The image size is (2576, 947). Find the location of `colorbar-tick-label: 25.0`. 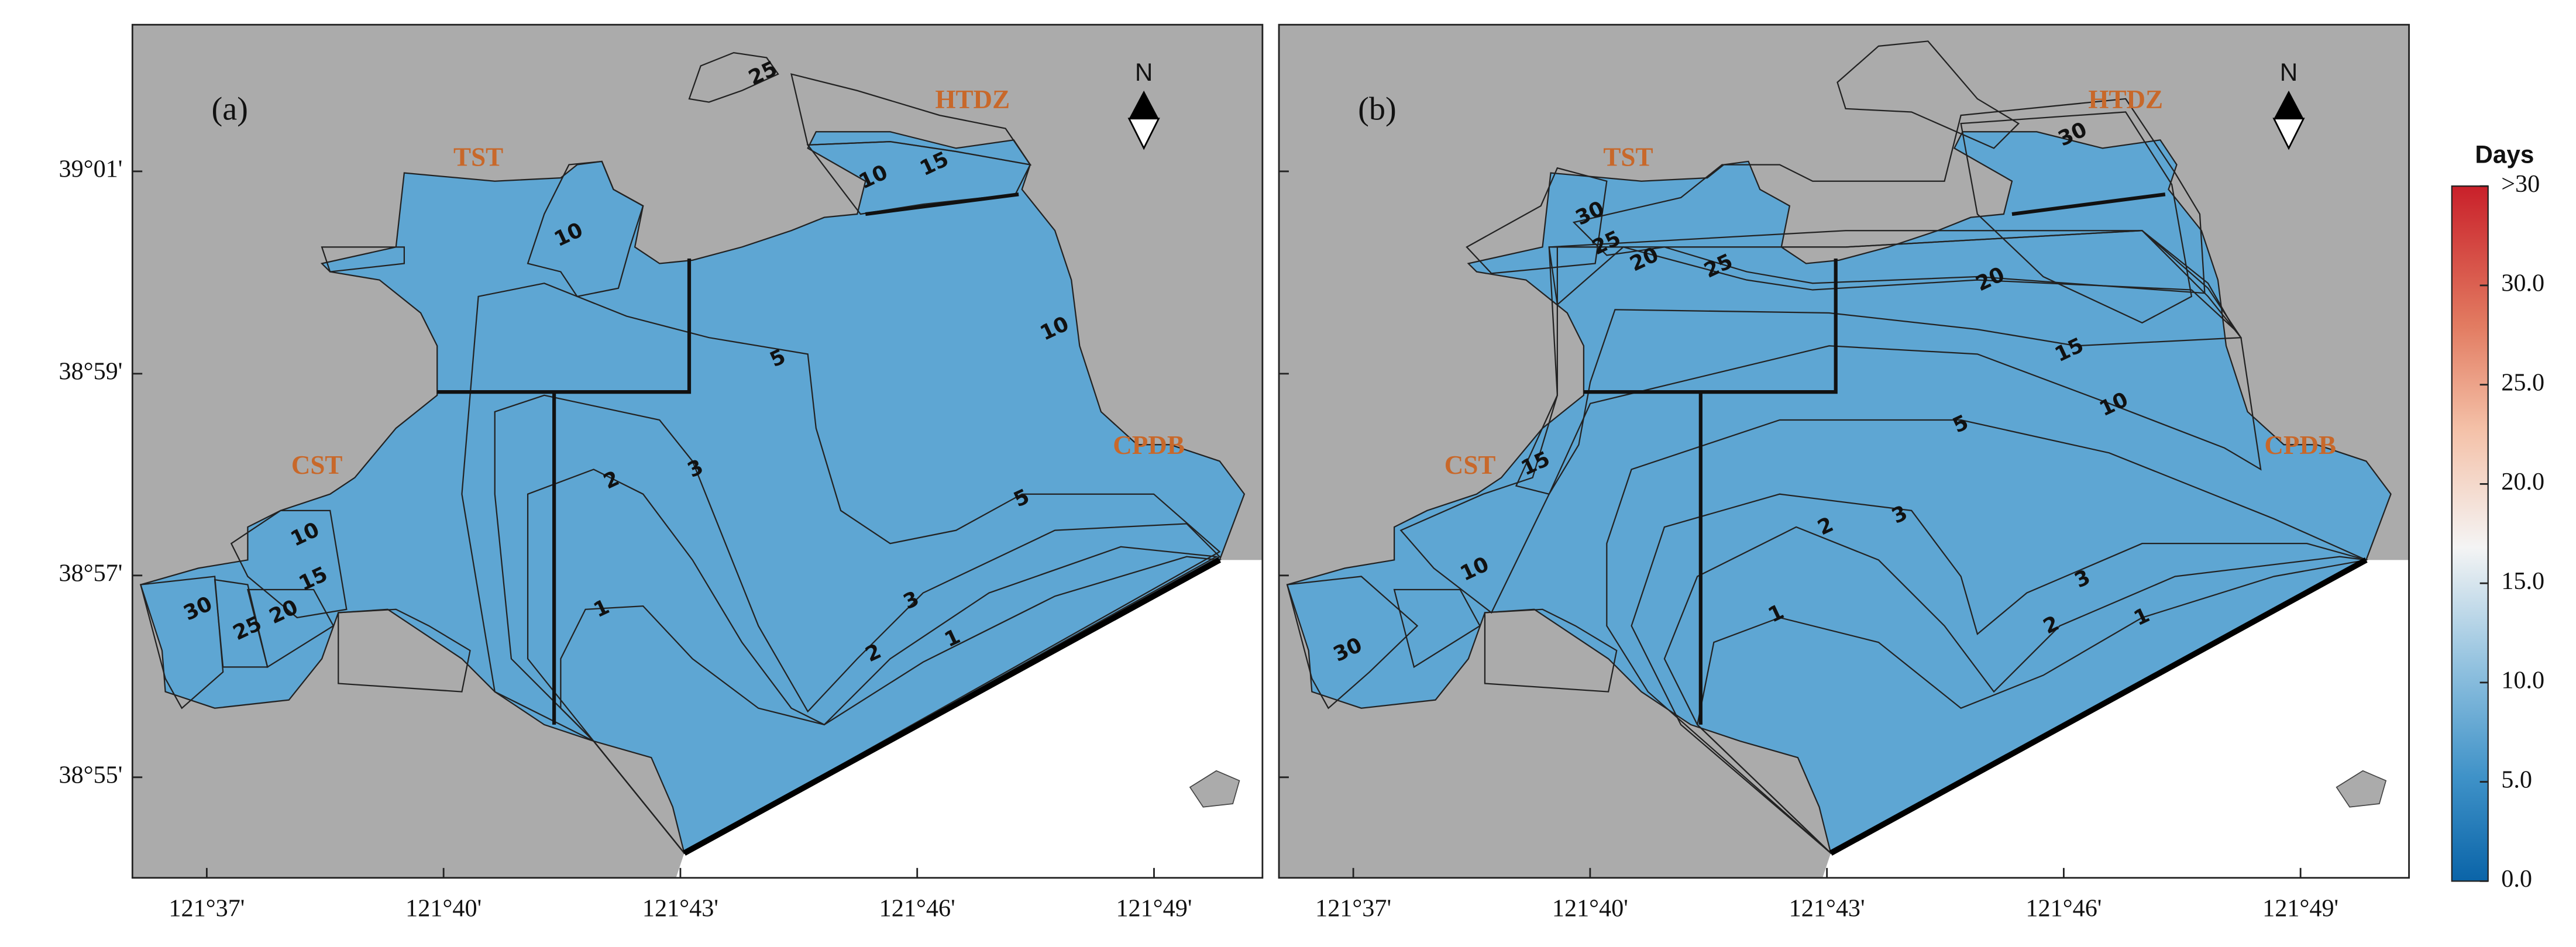

colorbar-tick-label: 25.0 is located at coordinates (2522, 382).